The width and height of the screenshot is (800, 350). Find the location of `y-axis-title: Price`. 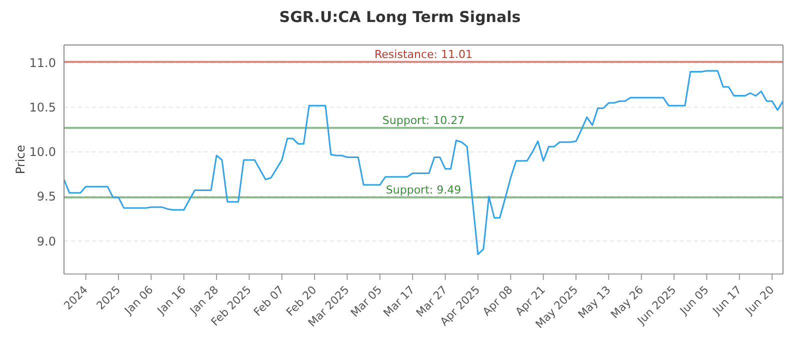

y-axis-title: Price is located at coordinates (20, 159).